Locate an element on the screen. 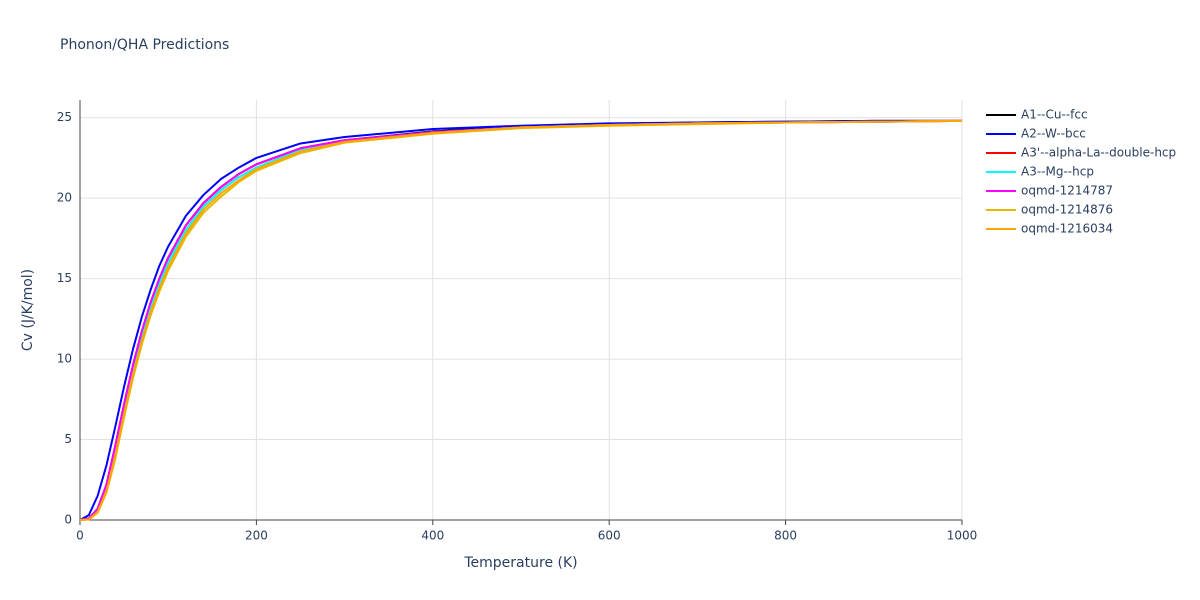  x-tick-label: 0 is located at coordinates (80, 536).